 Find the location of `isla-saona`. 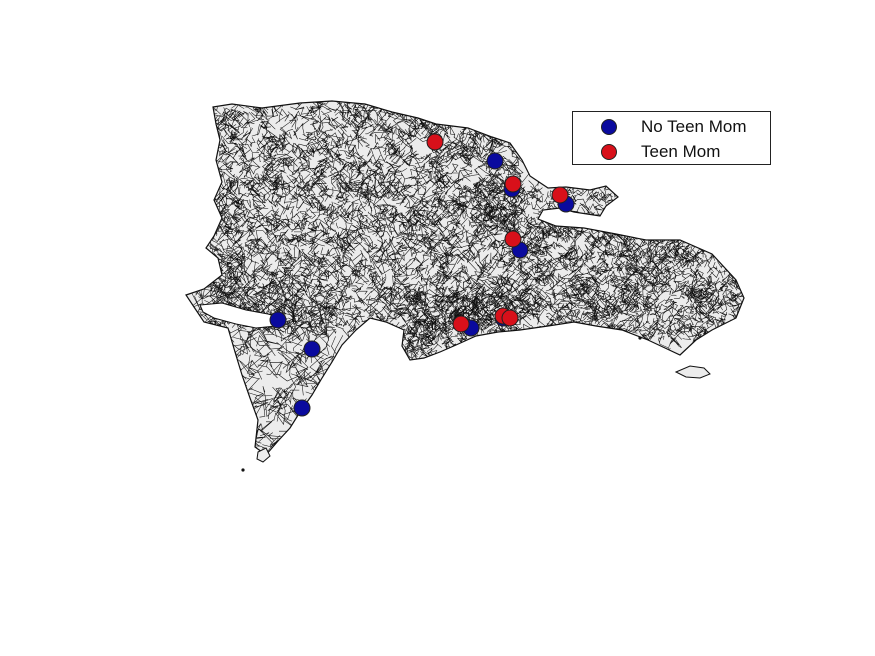

isla-saona is located at coordinates (692, 372).